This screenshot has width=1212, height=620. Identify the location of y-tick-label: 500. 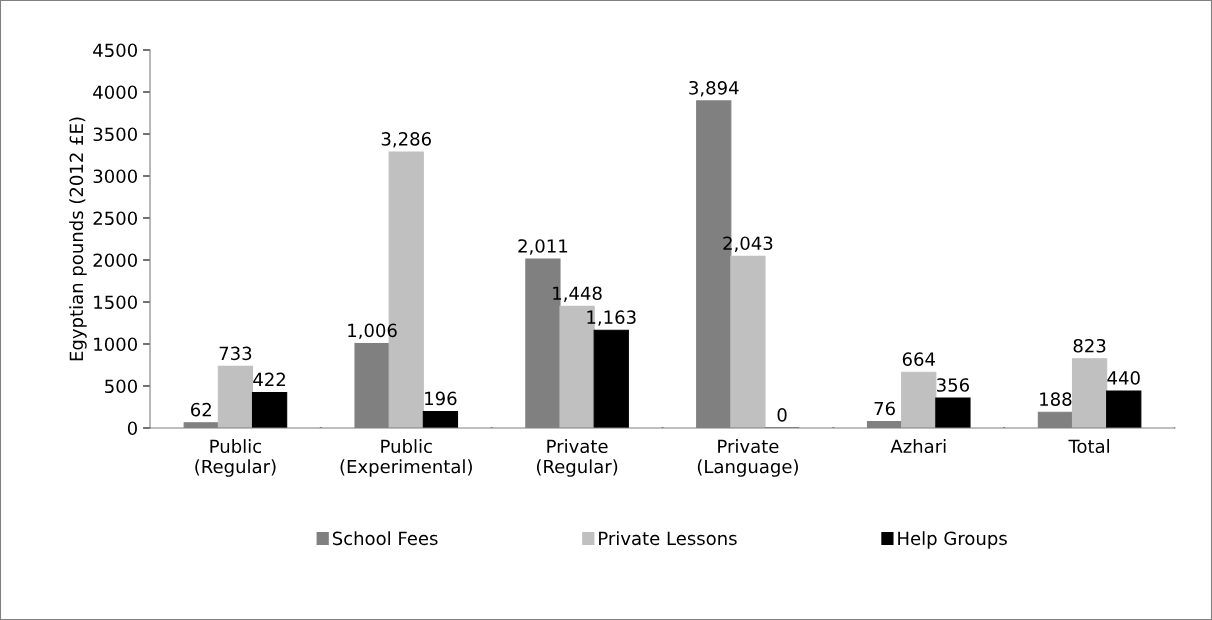
(121, 386).